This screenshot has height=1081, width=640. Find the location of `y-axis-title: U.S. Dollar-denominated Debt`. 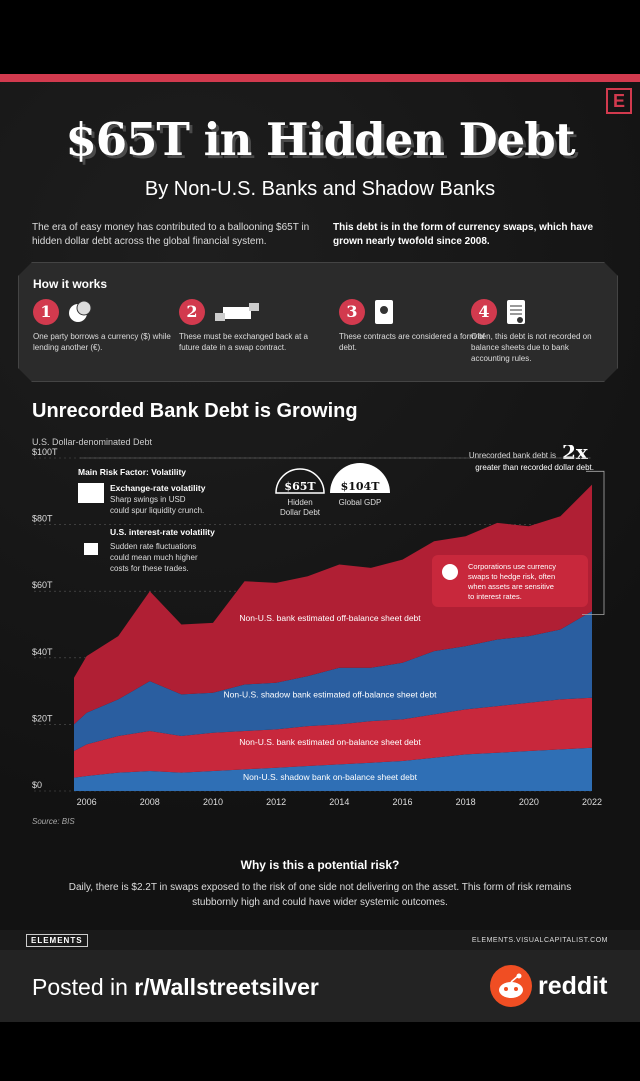

y-axis-title: U.S. Dollar-denominated Debt is located at coordinates (92, 442).